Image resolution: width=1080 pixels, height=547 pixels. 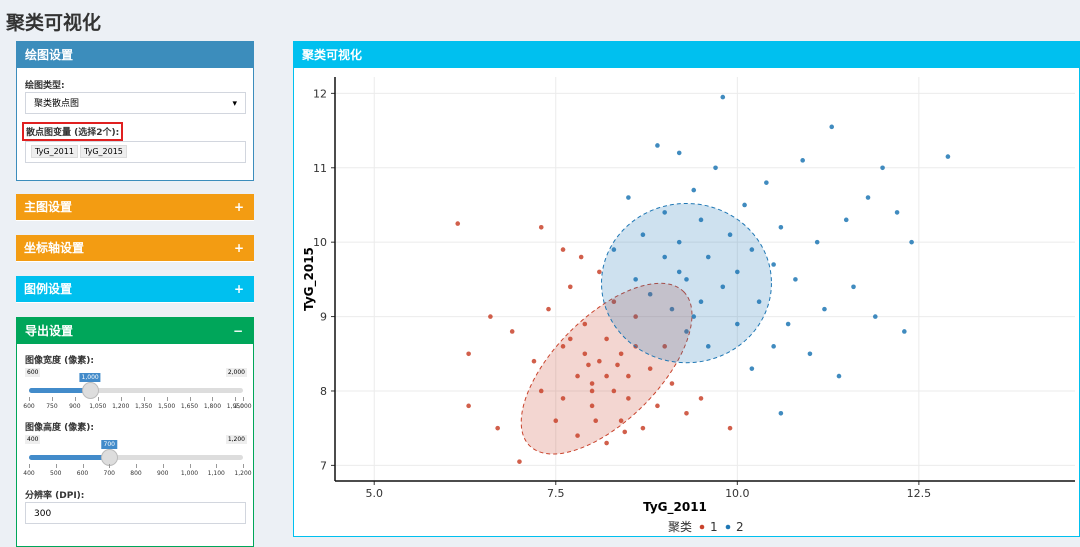 What do you see at coordinates (91, 390) in the screenshot?
I see `slider-handle` at bounding box center [91, 390].